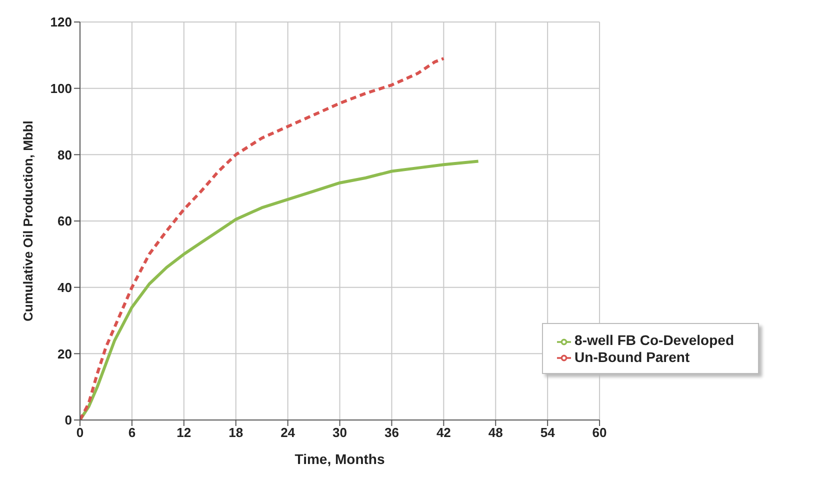 This screenshot has width=837, height=492. What do you see at coordinates (443, 432) in the screenshot?
I see `x-tick-label: 42` at bounding box center [443, 432].